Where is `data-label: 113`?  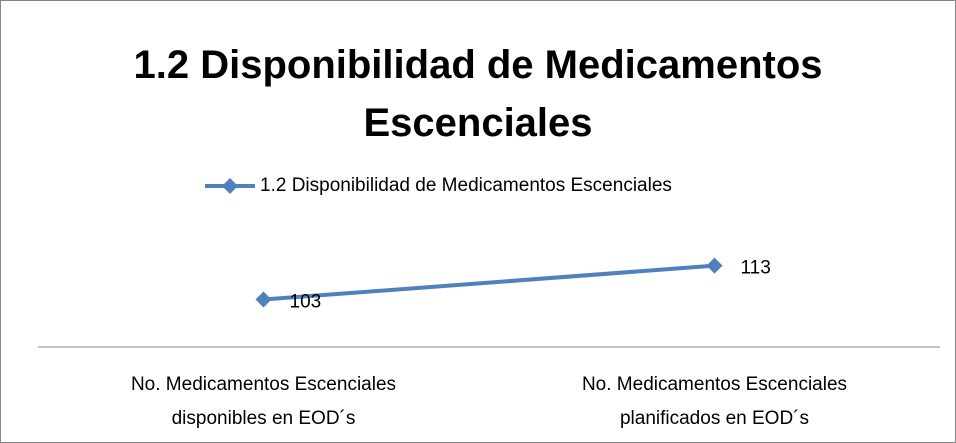
data-label: 113 is located at coordinates (756, 268).